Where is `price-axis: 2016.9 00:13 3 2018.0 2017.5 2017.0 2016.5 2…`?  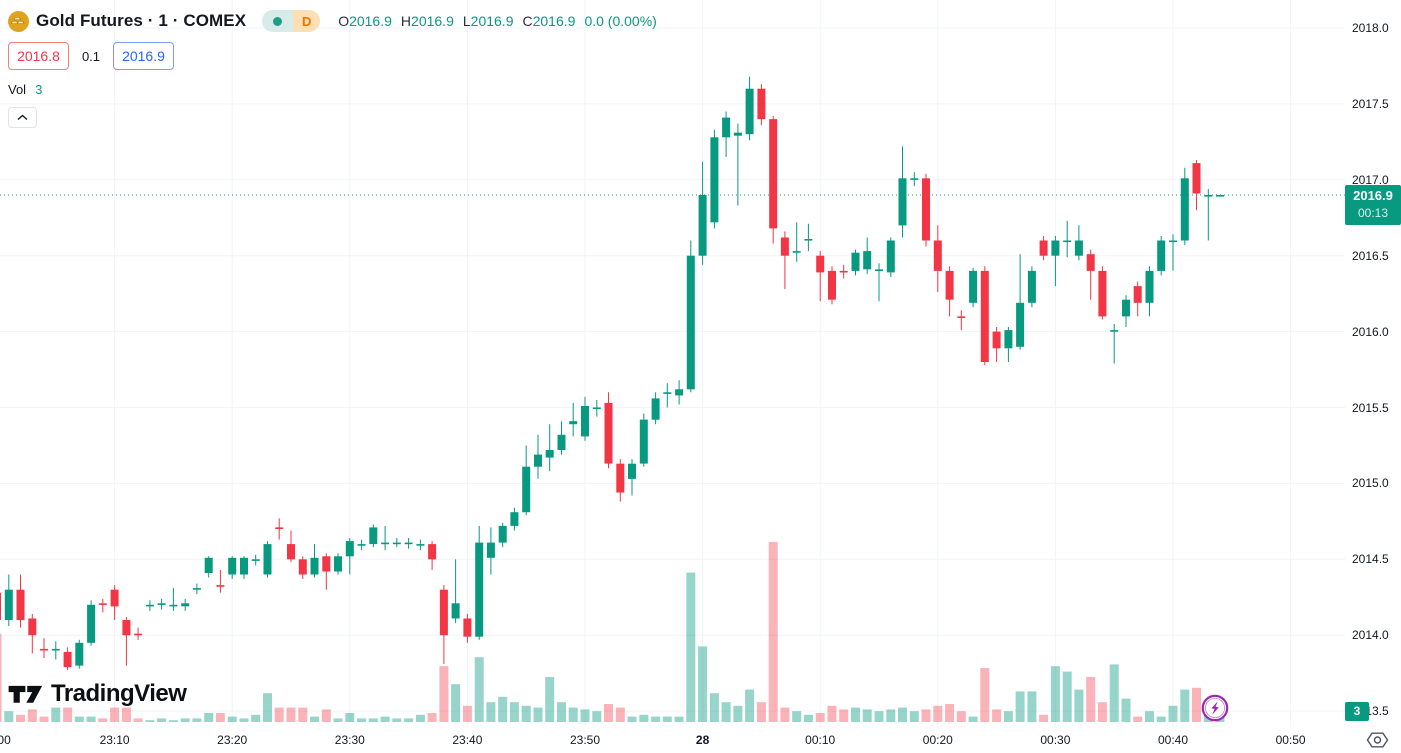 price-axis: 2016.9 00:13 3 2018.0 2017.5 2017.0 2016.5 2… is located at coordinates (1373, 363).